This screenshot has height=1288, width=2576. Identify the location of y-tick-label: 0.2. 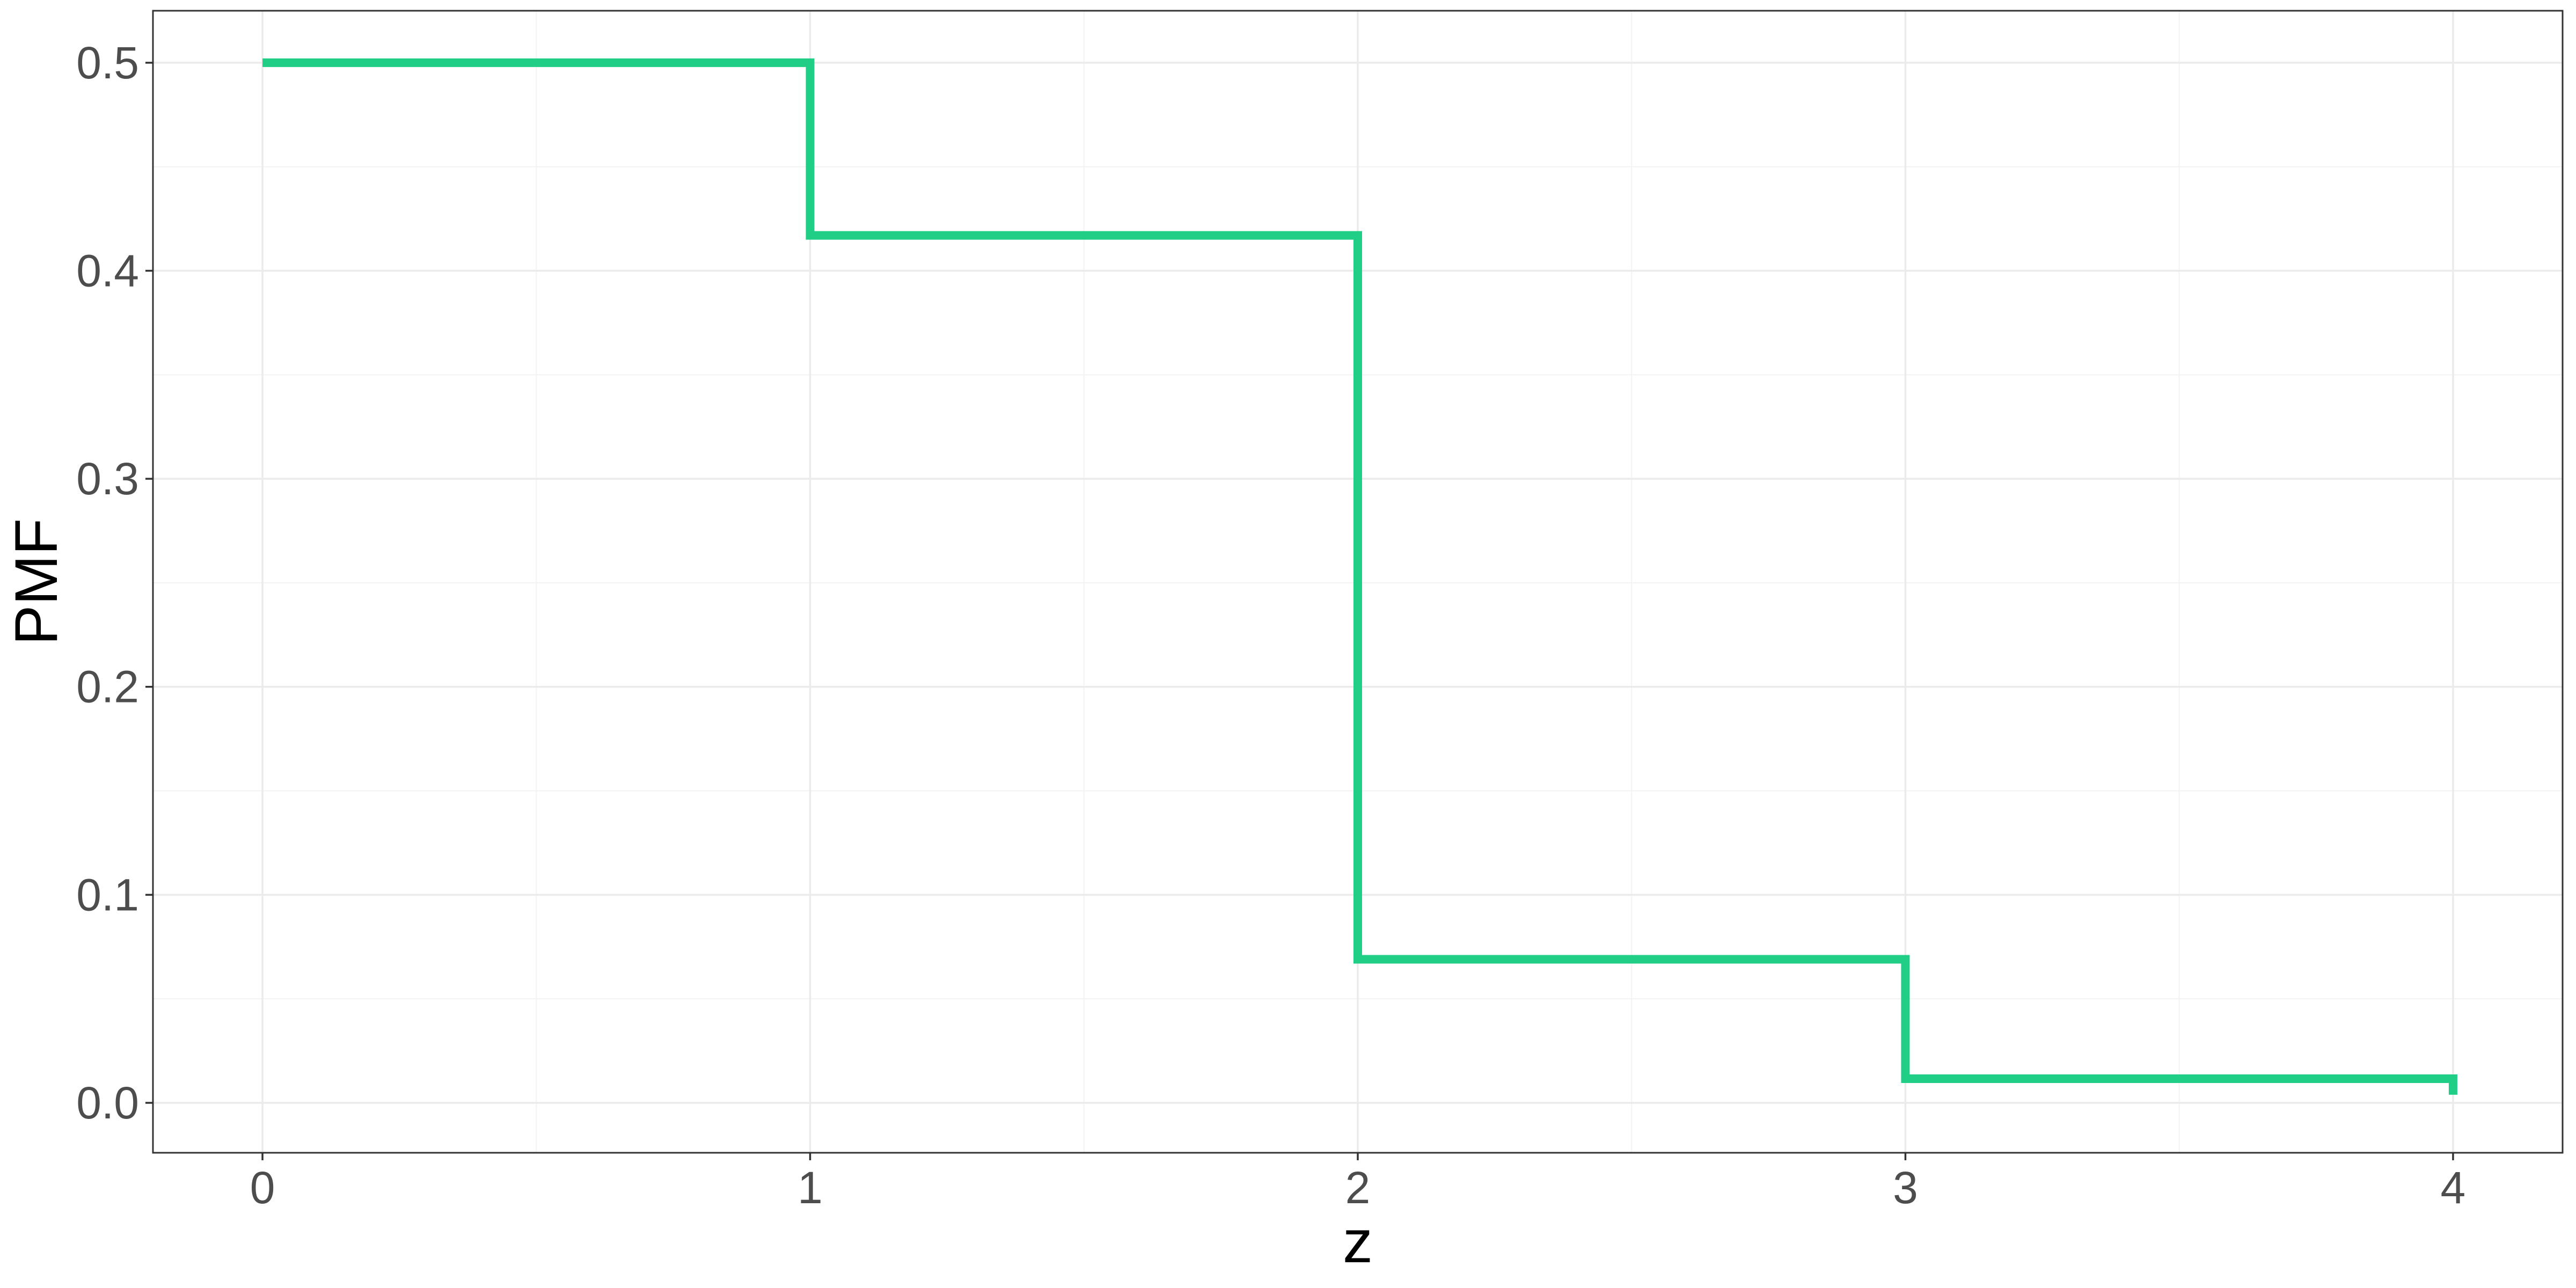
(107, 687).